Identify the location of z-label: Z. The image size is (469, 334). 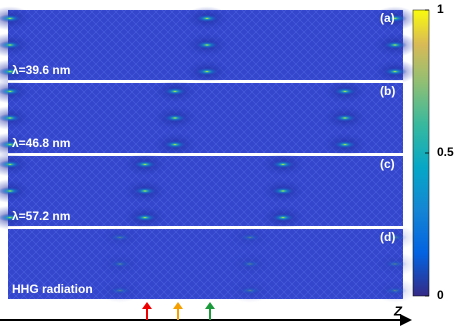
(398, 310).